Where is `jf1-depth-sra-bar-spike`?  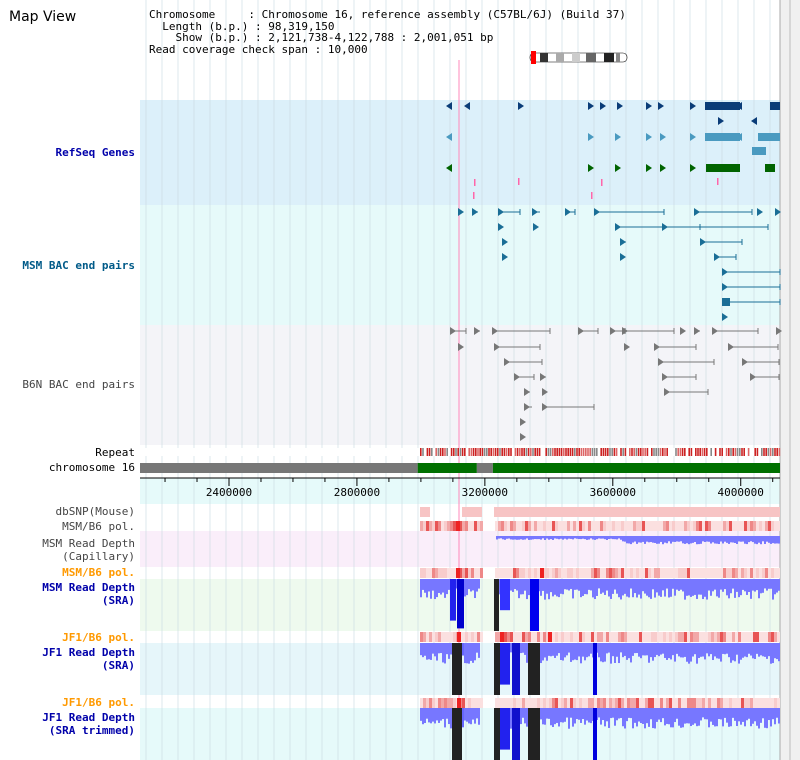 jf1-depth-sra-bar-spike is located at coordinates (497, 669).